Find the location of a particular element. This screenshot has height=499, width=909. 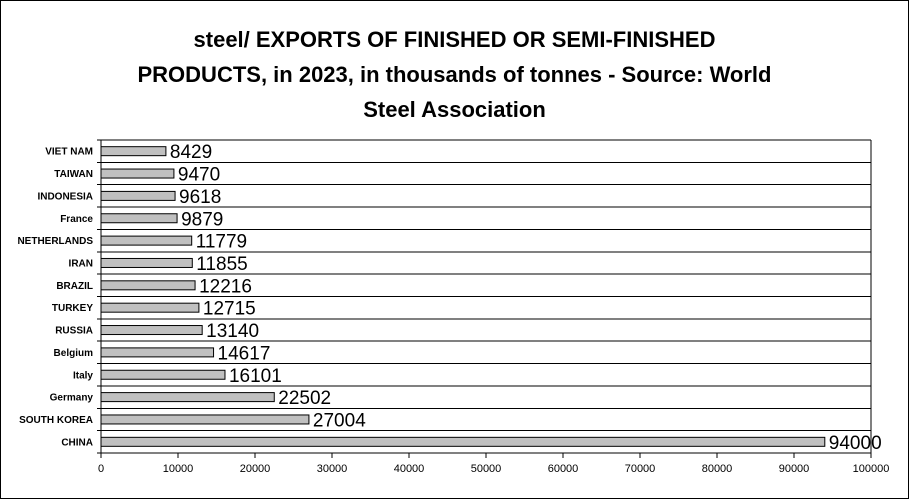

x-tick-label: 60000 is located at coordinates (563, 469).